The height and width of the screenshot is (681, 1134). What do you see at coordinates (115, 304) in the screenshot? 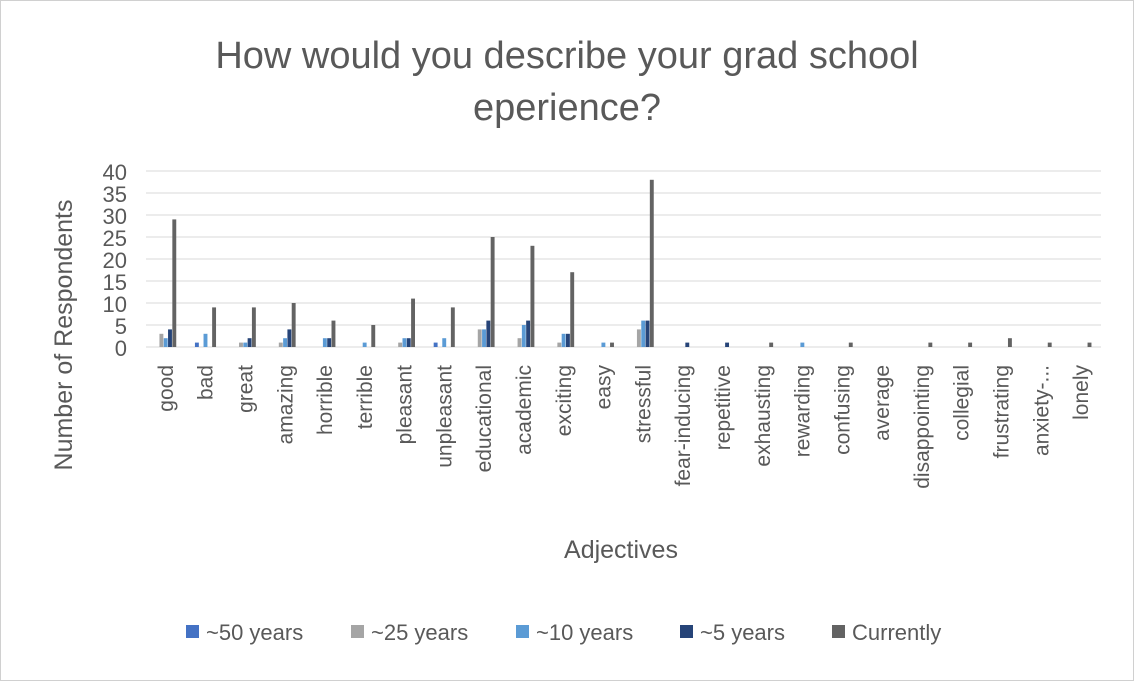
I see `y-tick-label: 10` at bounding box center [115, 304].